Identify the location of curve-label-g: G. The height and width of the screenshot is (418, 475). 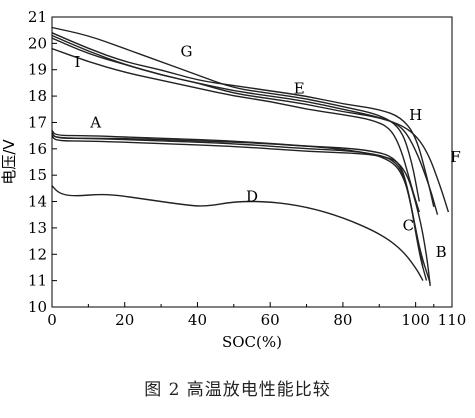
(187, 52).